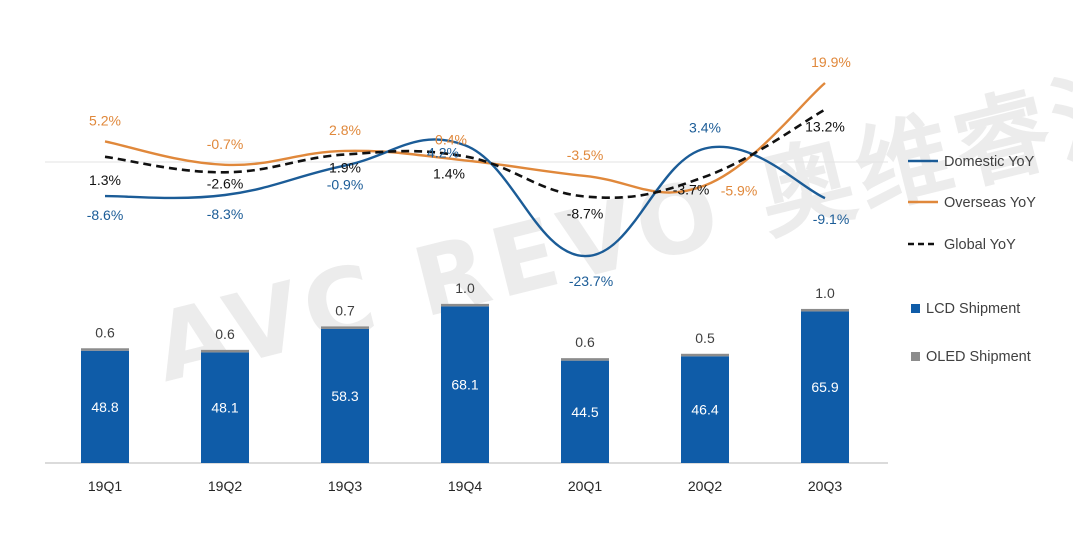  What do you see at coordinates (585, 486) in the screenshot?
I see `x-tick-20q1: 20Q1` at bounding box center [585, 486].